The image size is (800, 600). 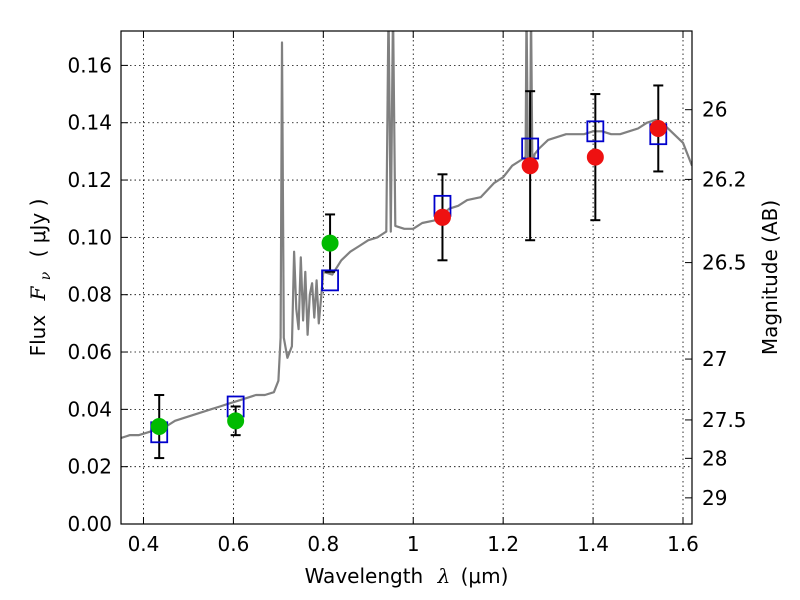 What do you see at coordinates (233, 544) in the screenshot?
I see `x-tick-label: 0.6` at bounding box center [233, 544].